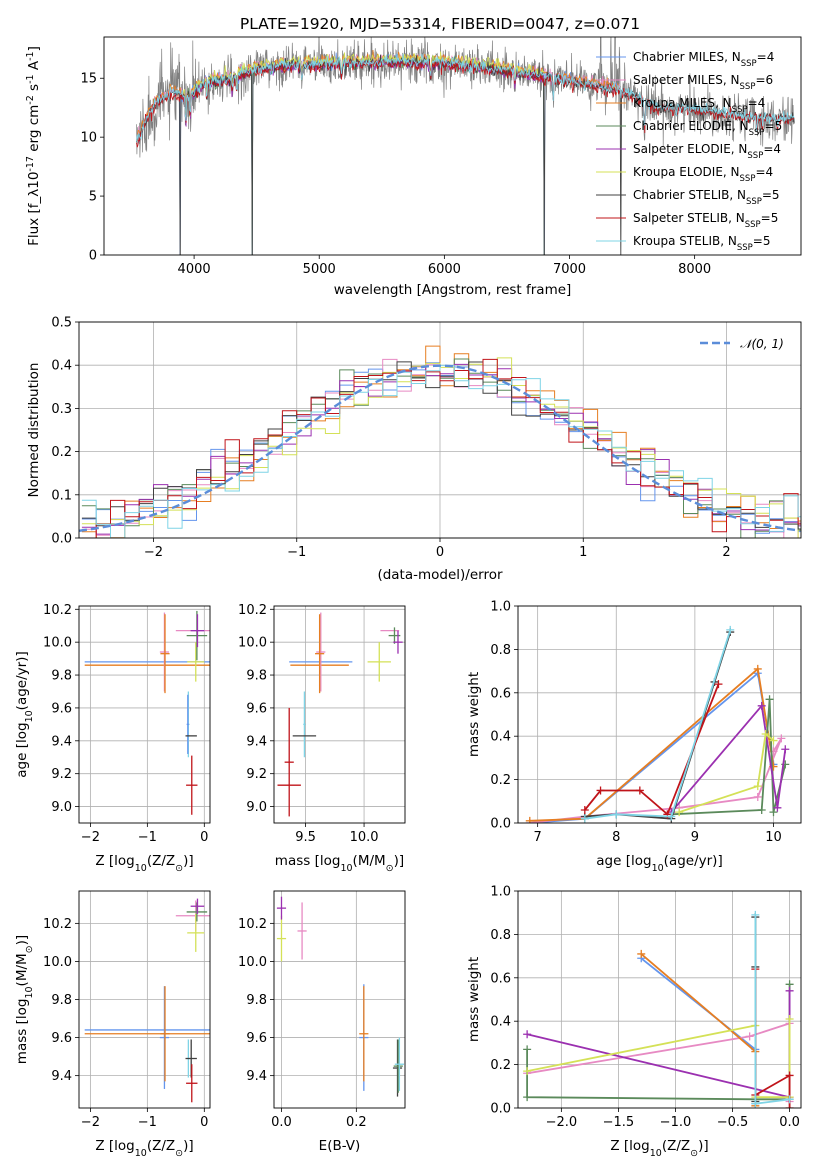 Image resolution: width=819 pixels, height=1170 pixels. I want to click on x-tick-label: −0.5, so click(733, 1122).